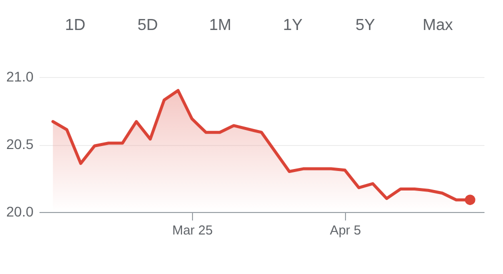  Describe the element at coordinates (20, 76) in the screenshot. I see `y-tick-label: 21.0` at that location.